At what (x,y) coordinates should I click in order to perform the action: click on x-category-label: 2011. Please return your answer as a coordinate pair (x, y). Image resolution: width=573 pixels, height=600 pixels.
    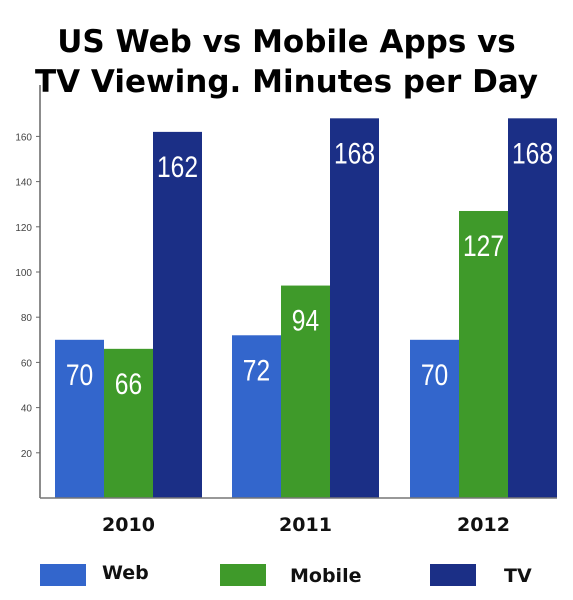
    Looking at the image, I should click on (305, 525).